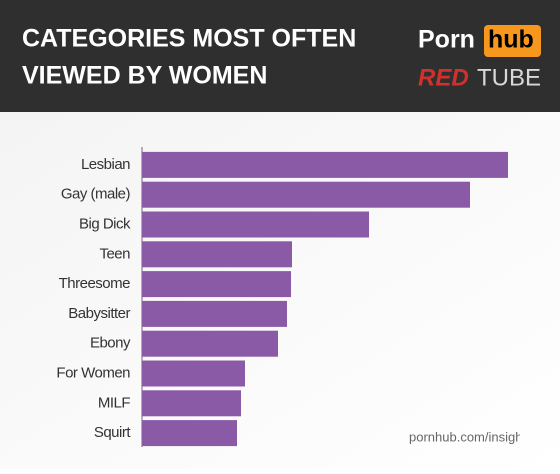 The width and height of the screenshot is (560, 474). What do you see at coordinates (96, 194) in the screenshot?
I see `y-tick-label: Gay (male)` at bounding box center [96, 194].